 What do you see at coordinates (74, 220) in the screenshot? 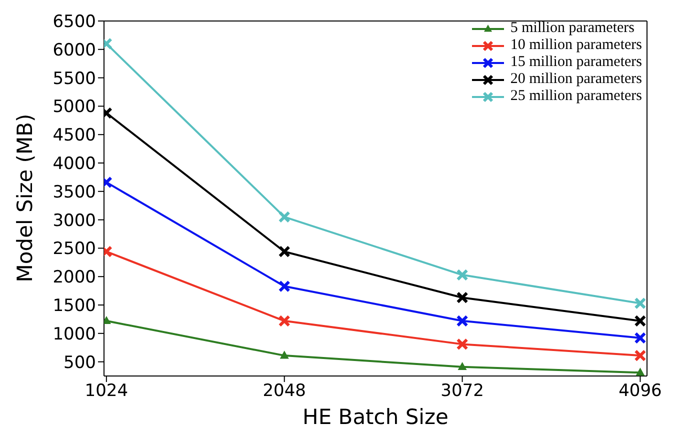
I see `y-tick-label: 3000` at bounding box center [74, 220].